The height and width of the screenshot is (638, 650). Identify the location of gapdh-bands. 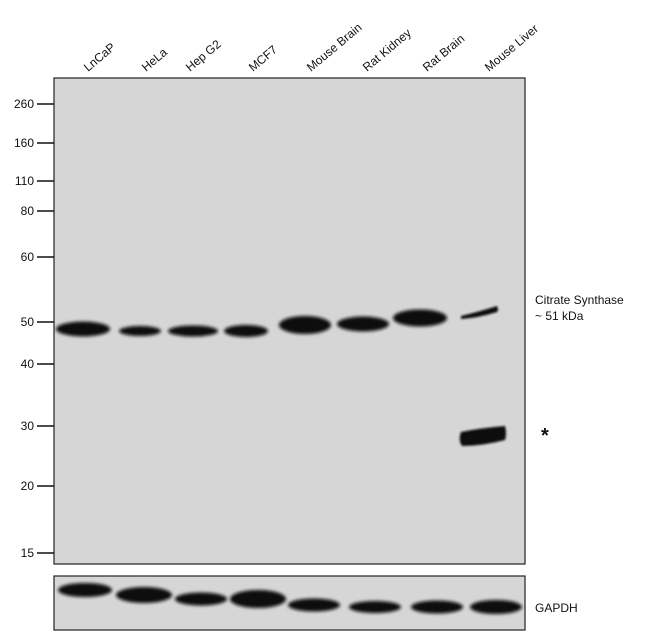
(290, 598).